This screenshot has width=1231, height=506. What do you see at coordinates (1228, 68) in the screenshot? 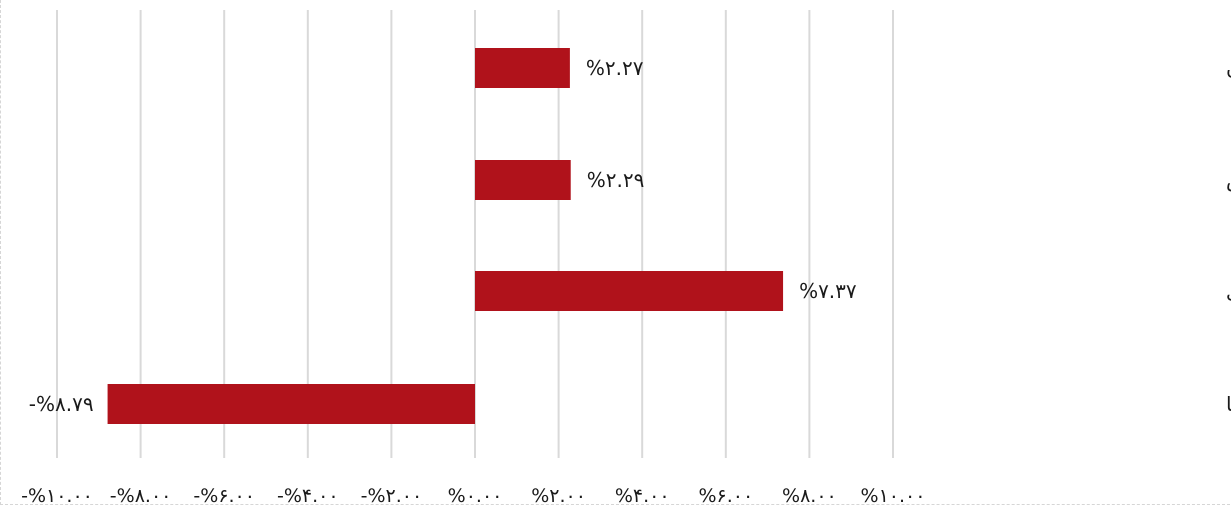
I see `category-label-0: شاخص بورس اوراق بهادار تهران` at bounding box center [1228, 68].